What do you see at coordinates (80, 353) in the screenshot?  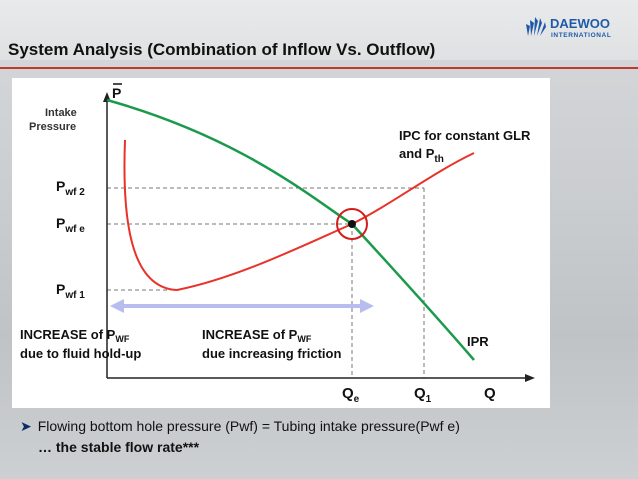 I see `left-note-2: due to fluid hold-up` at bounding box center [80, 353].